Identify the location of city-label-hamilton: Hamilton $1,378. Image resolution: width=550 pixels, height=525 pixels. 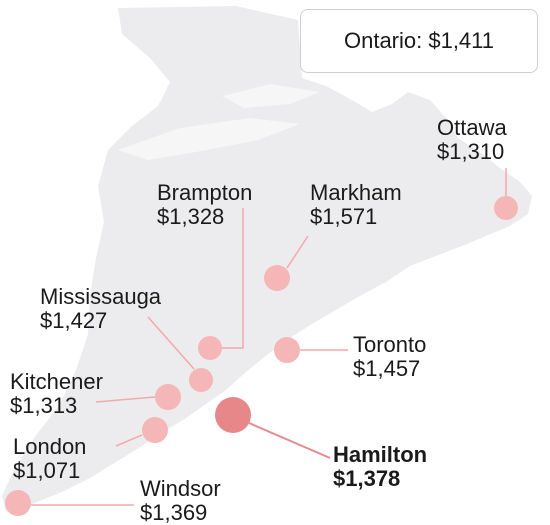
(380, 467).